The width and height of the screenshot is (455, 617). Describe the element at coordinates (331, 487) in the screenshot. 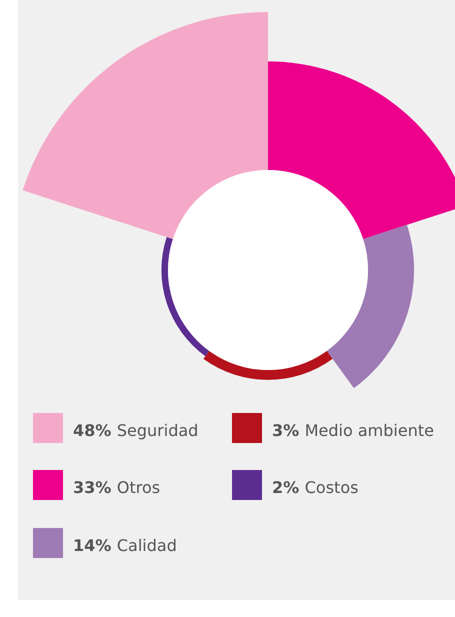

I see `category-label: Costos` at that location.